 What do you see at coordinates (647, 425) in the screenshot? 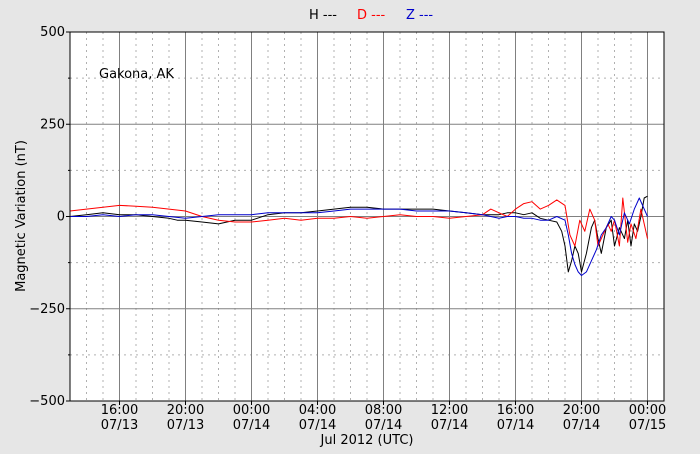
I see `x-tick-label-date: 07/15` at bounding box center [647, 425].